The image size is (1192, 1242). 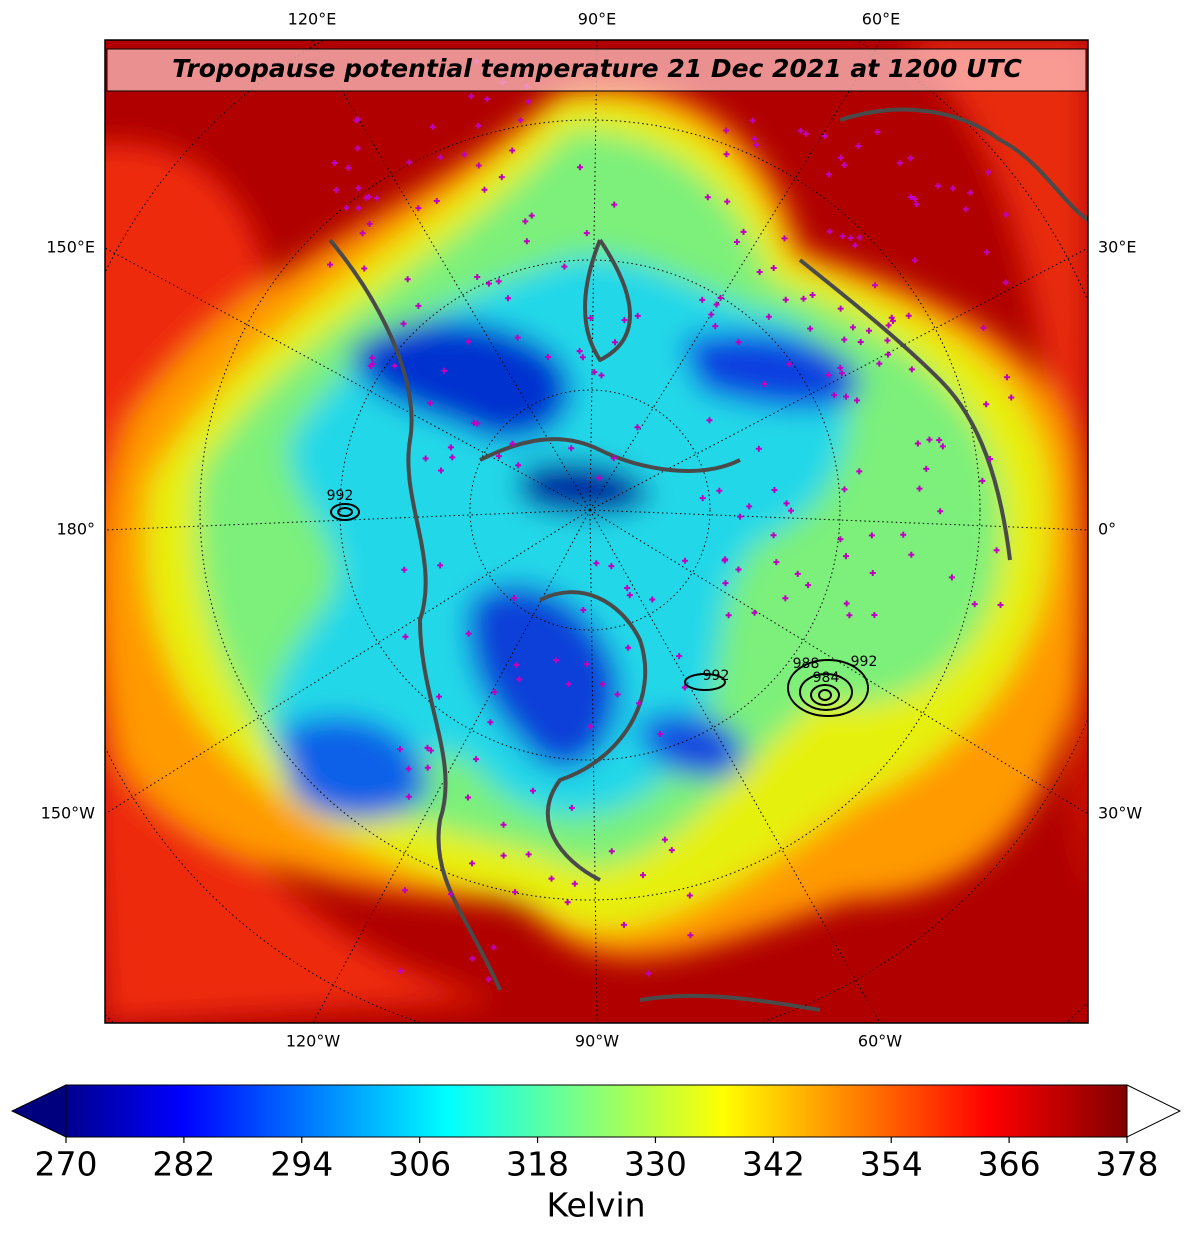 I want to click on colorbar-tick-label: 366, so click(x=1009, y=1164).